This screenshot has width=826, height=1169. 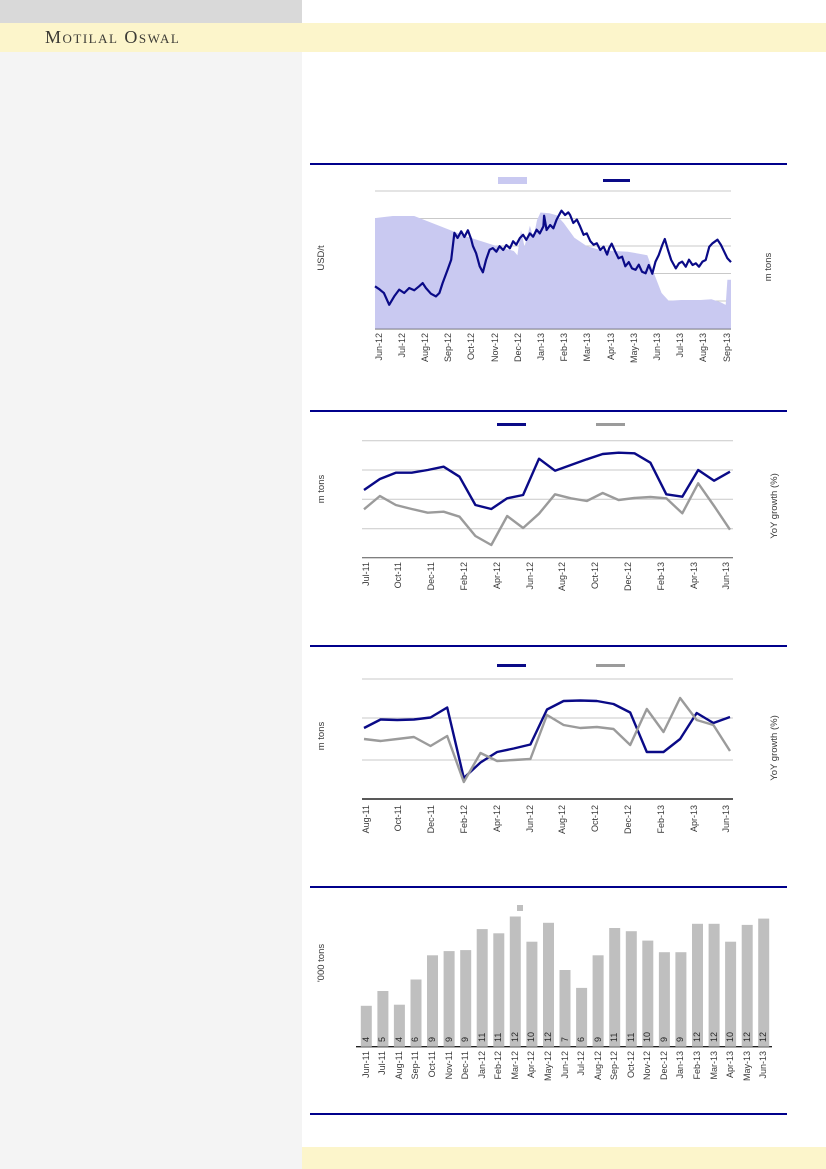 What do you see at coordinates (398, 1039) in the screenshot?
I see `bar-value-label: 4` at bounding box center [398, 1039].